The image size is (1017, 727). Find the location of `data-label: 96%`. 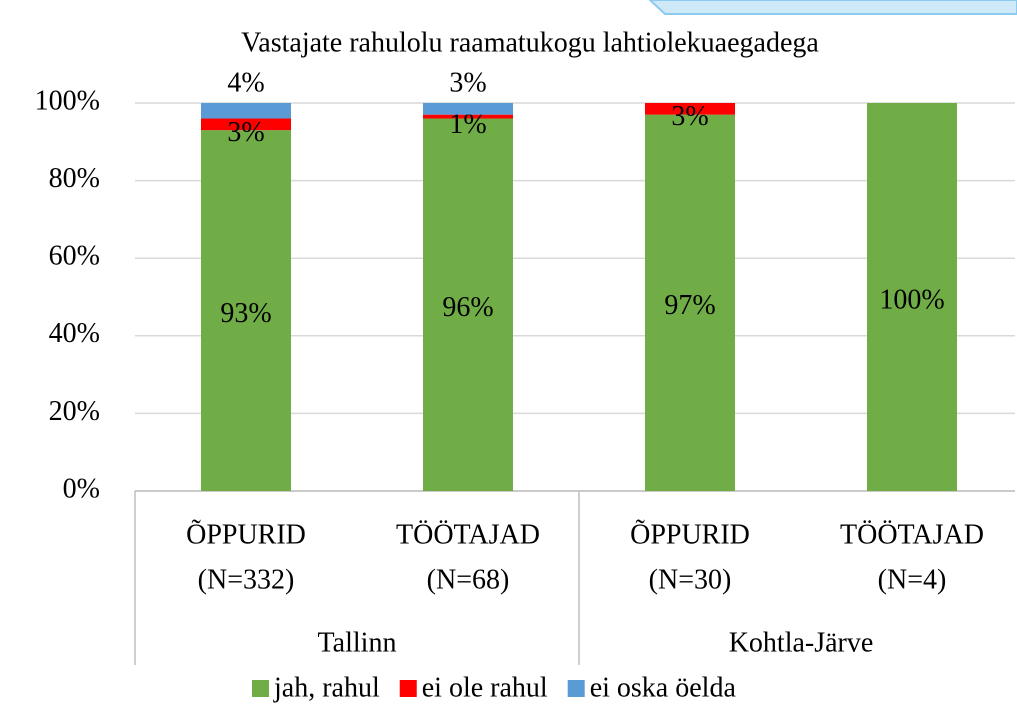

data-label: 96% is located at coordinates (467, 307).